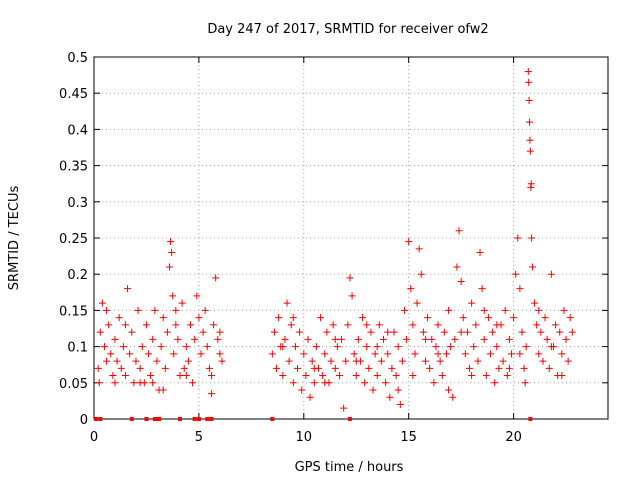  What do you see at coordinates (14, 238) in the screenshot?
I see `y-axis-label: SRMTID / TECUs` at bounding box center [14, 238].